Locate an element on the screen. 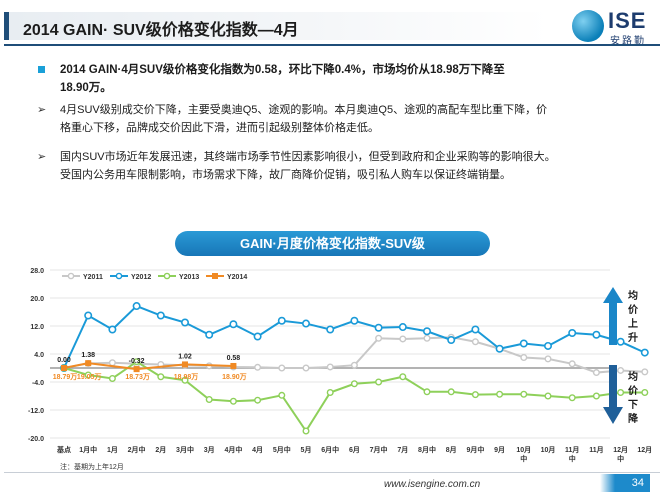 Image resolution: width=664 pixels, height=495 pixels. legend-label: Y2013 is located at coordinates (189, 277).